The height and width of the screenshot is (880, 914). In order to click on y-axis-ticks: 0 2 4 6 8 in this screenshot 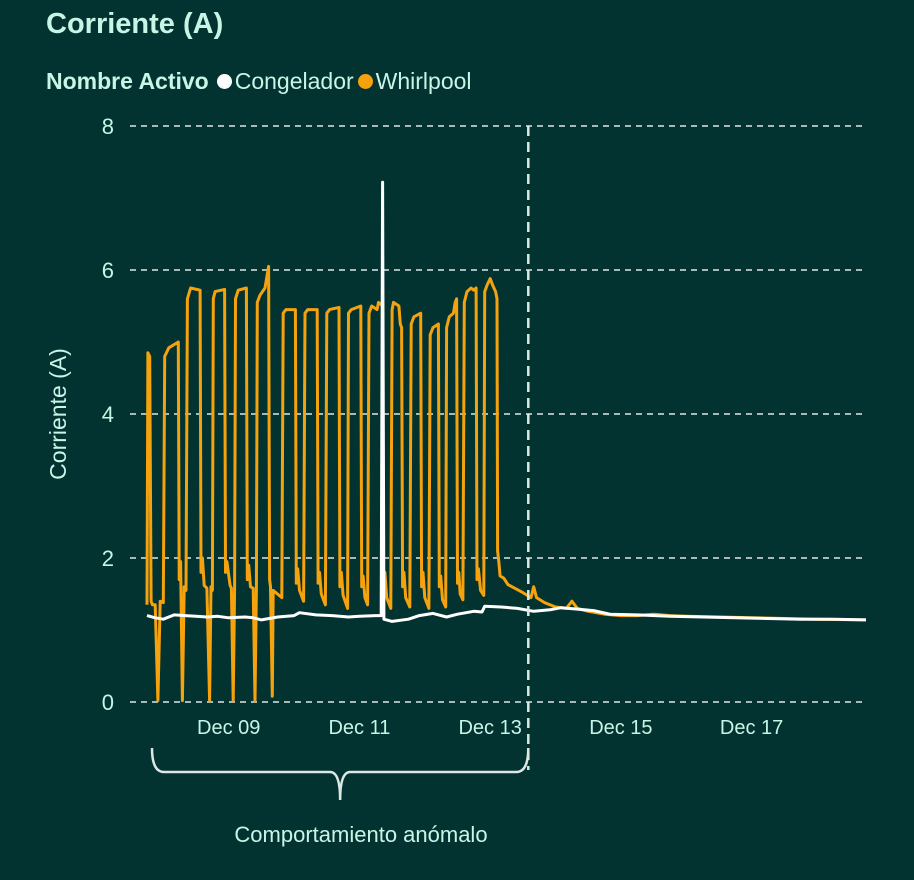, I will do `click(108, 414)`.